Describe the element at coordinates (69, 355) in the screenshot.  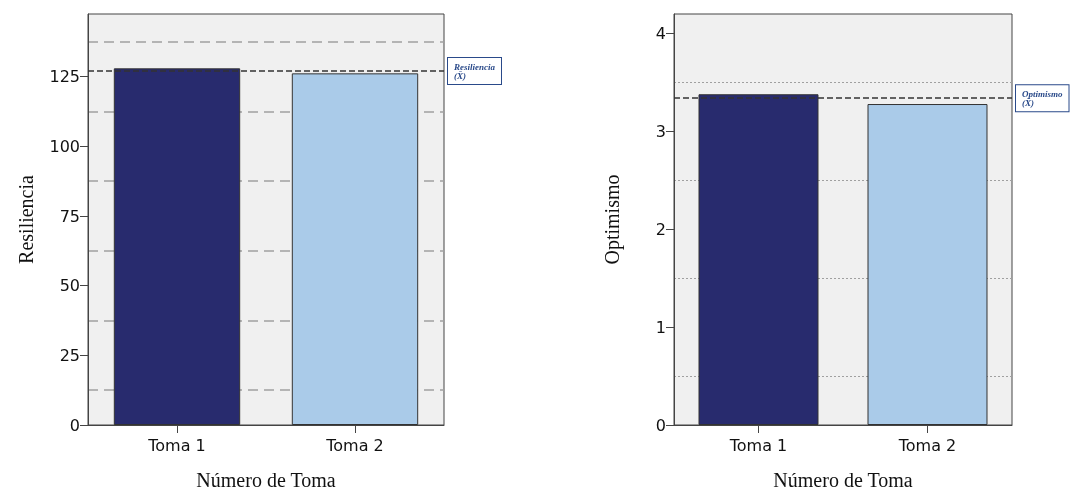
I see `y-tick-label: 25` at that location.